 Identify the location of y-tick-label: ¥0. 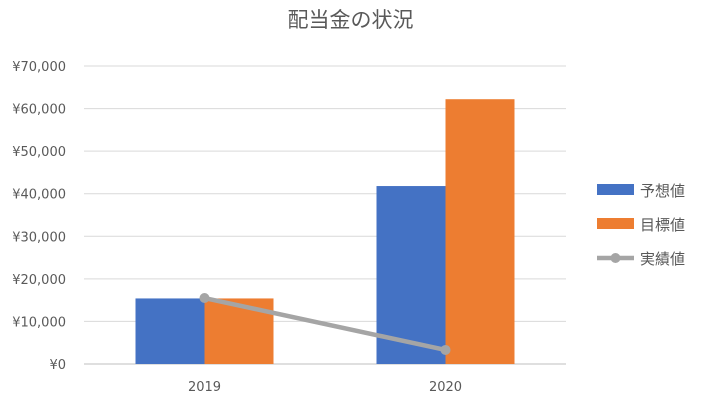
(57, 365).